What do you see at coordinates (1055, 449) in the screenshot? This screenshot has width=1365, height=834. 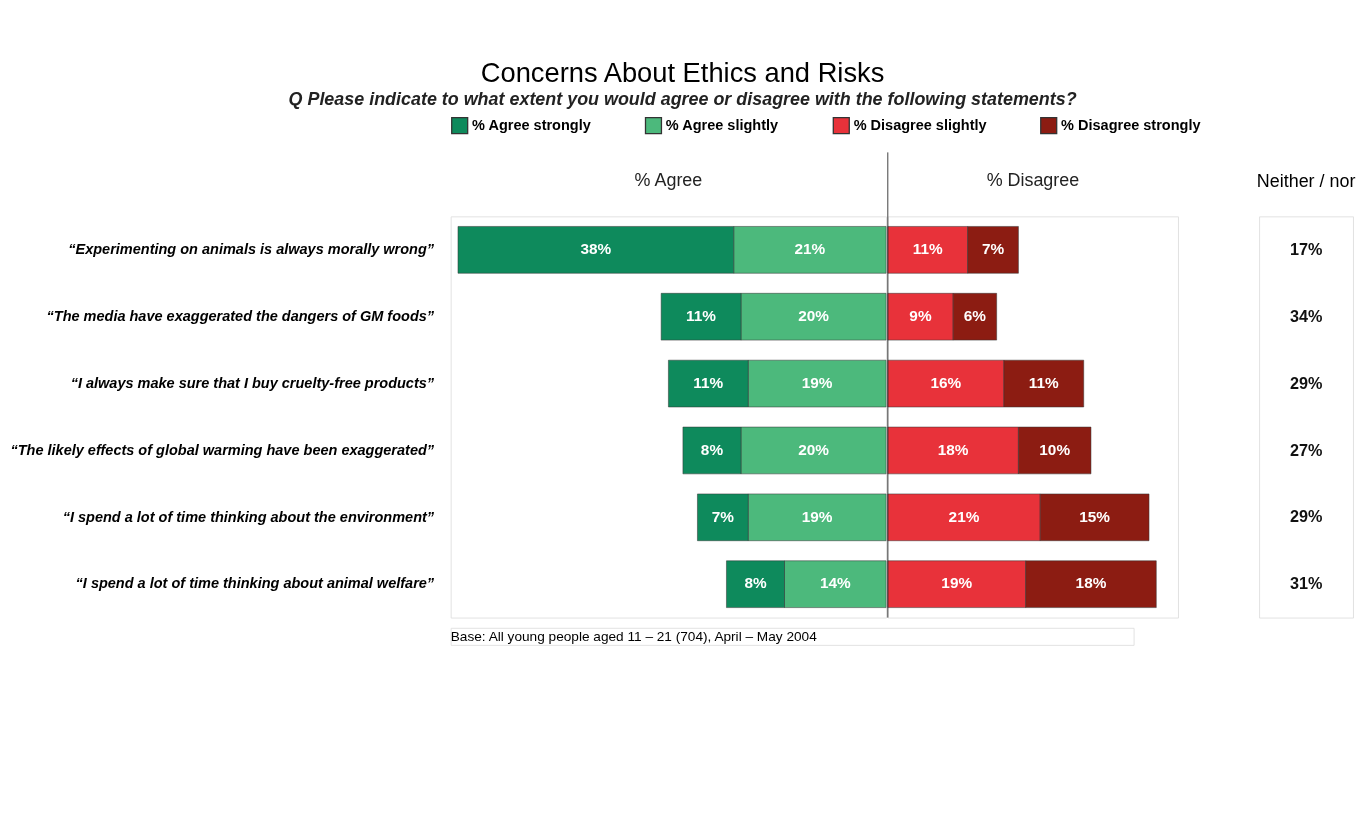 I see `data-label: 10%` at bounding box center [1055, 449].